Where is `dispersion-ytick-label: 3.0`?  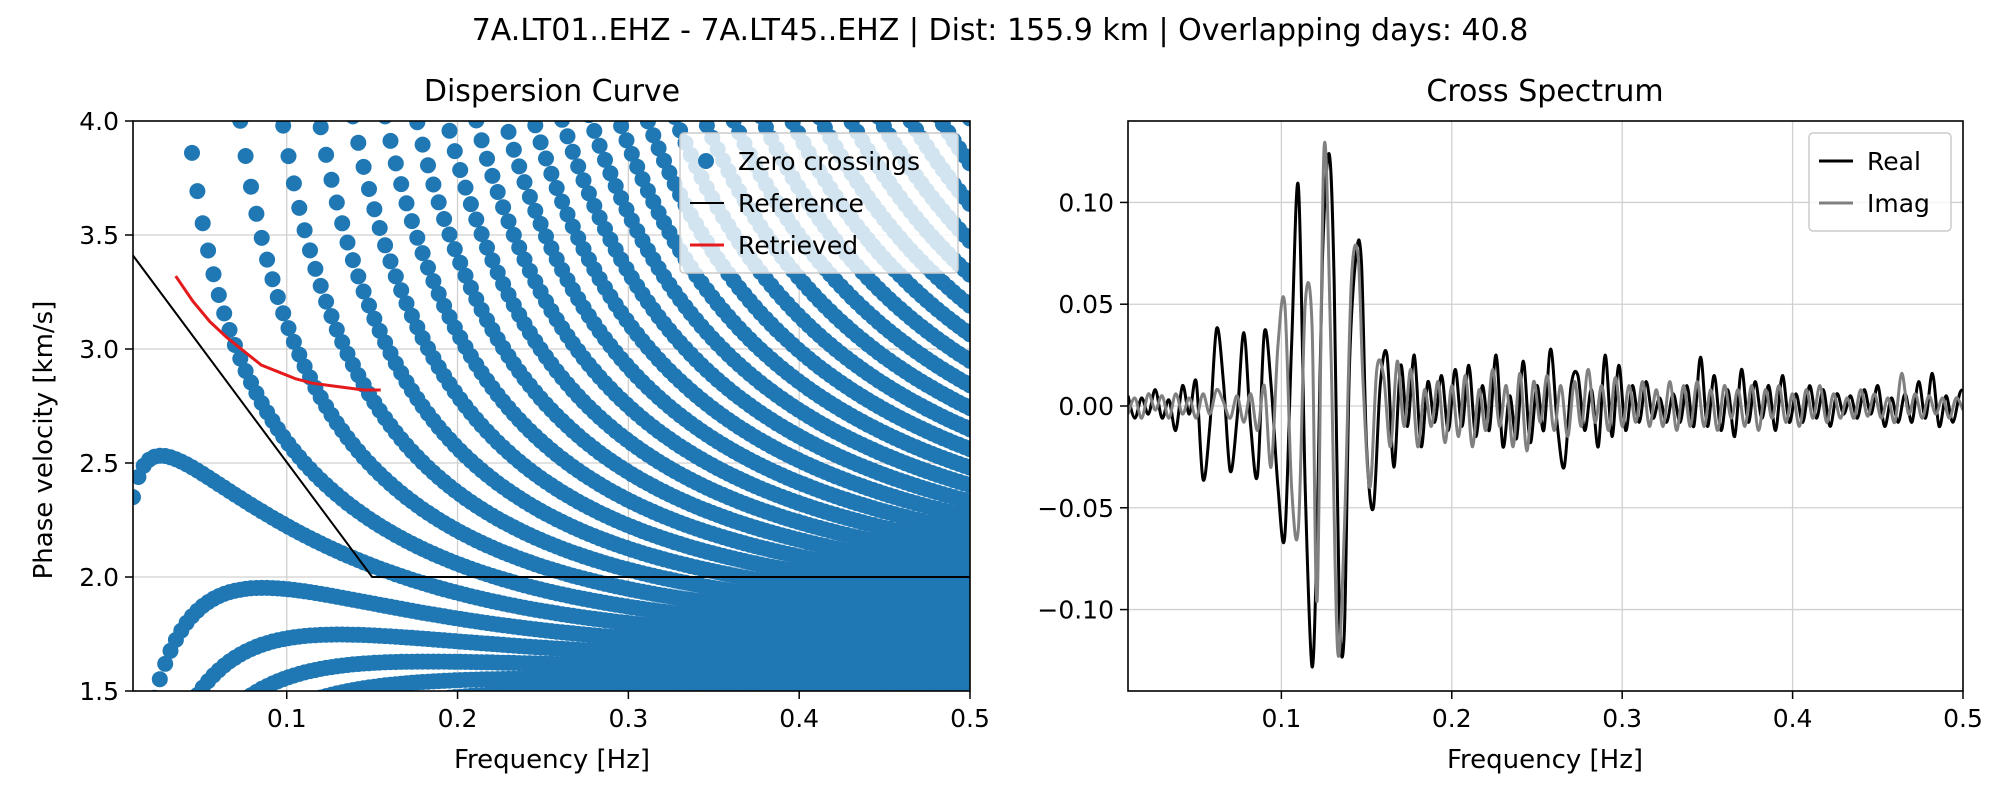 dispersion-ytick-label: 3.0 is located at coordinates (99, 349).